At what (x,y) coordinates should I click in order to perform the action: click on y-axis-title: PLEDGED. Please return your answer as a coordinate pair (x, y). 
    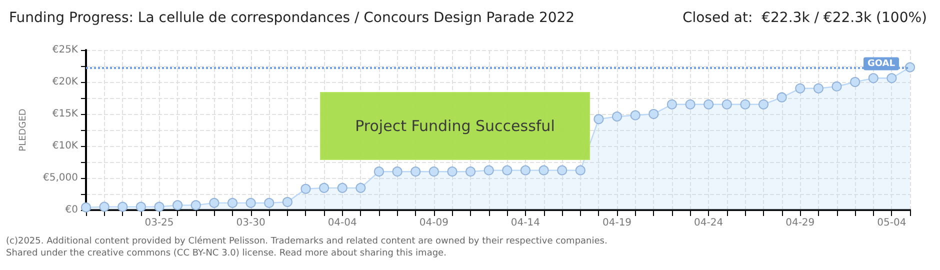
    Looking at the image, I should click on (23, 130).